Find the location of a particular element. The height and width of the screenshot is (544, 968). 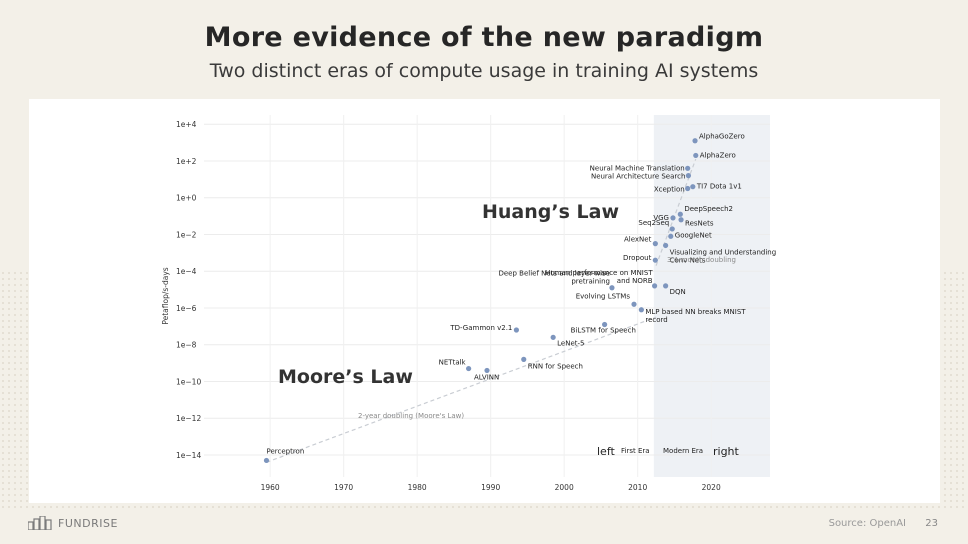

x-tick-label: 2020 is located at coordinates (711, 487).